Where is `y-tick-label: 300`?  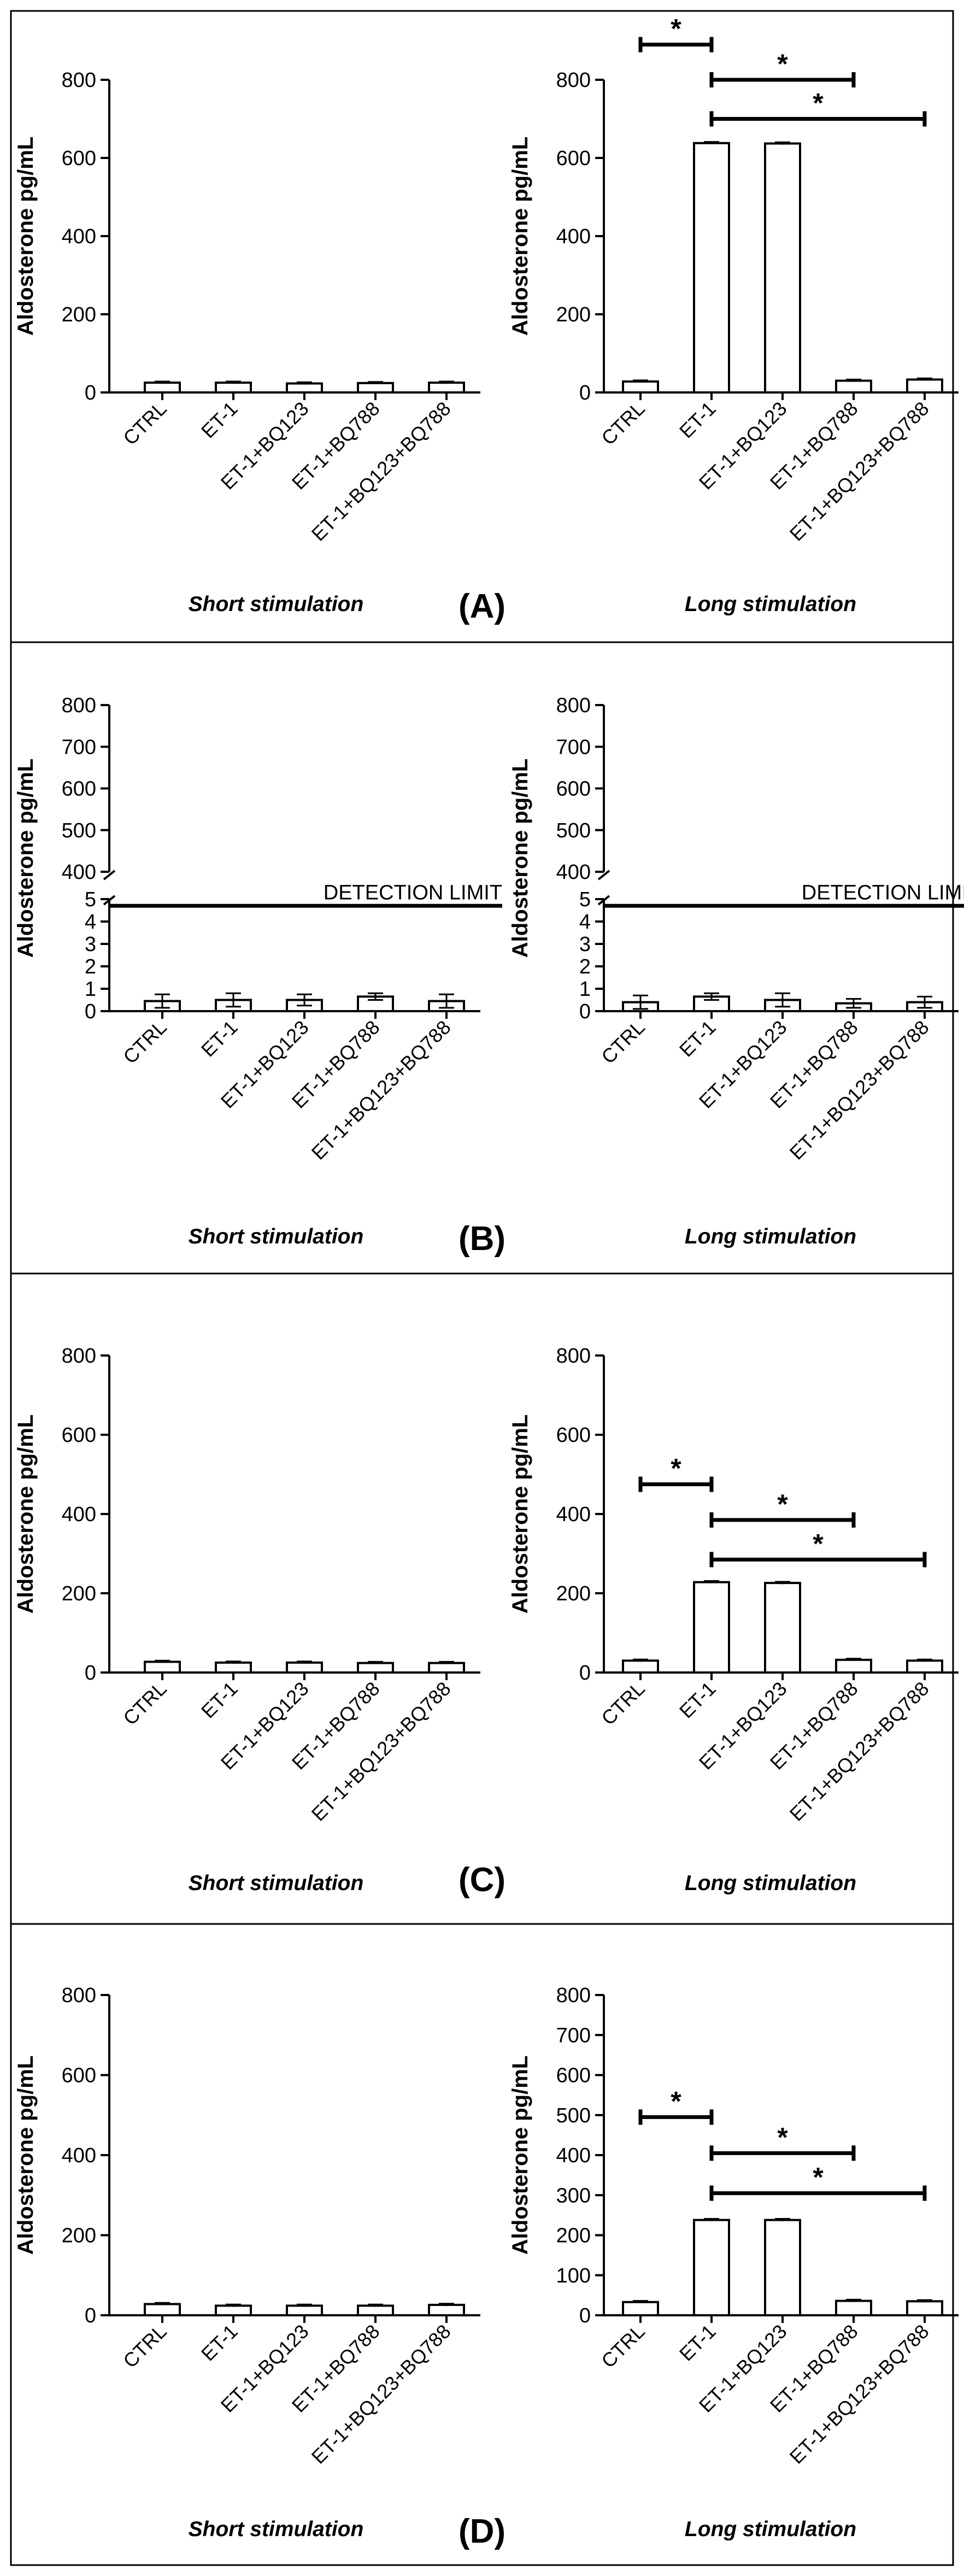 y-tick-label: 300 is located at coordinates (573, 2195).